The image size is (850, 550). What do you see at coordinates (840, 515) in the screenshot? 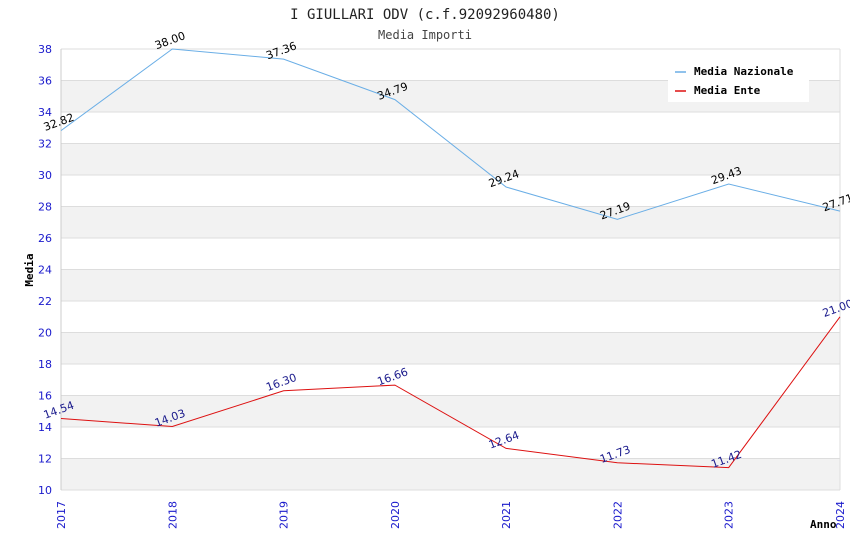
I see `x-tick-label: 2024` at bounding box center [840, 515].